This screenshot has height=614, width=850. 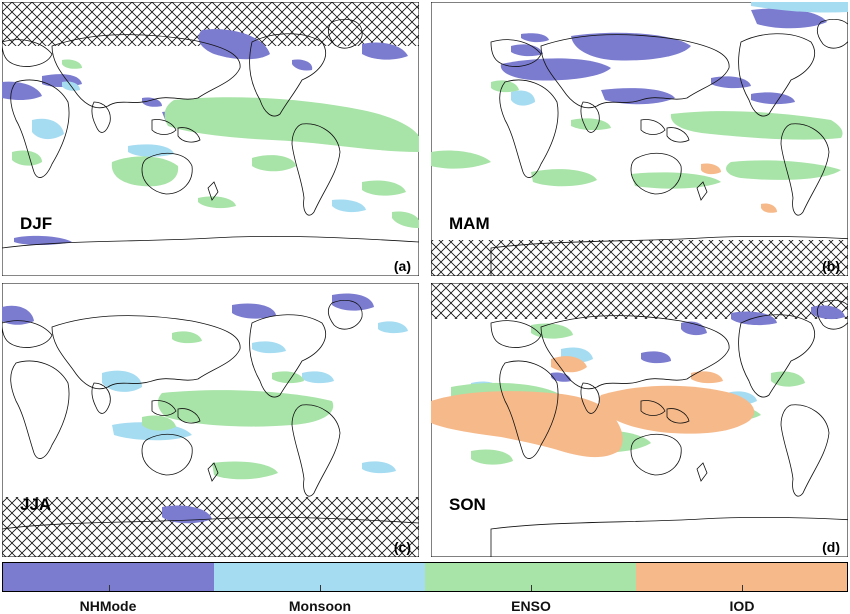 What do you see at coordinates (469, 223) in the screenshot?
I see `season-label: MAM` at bounding box center [469, 223].